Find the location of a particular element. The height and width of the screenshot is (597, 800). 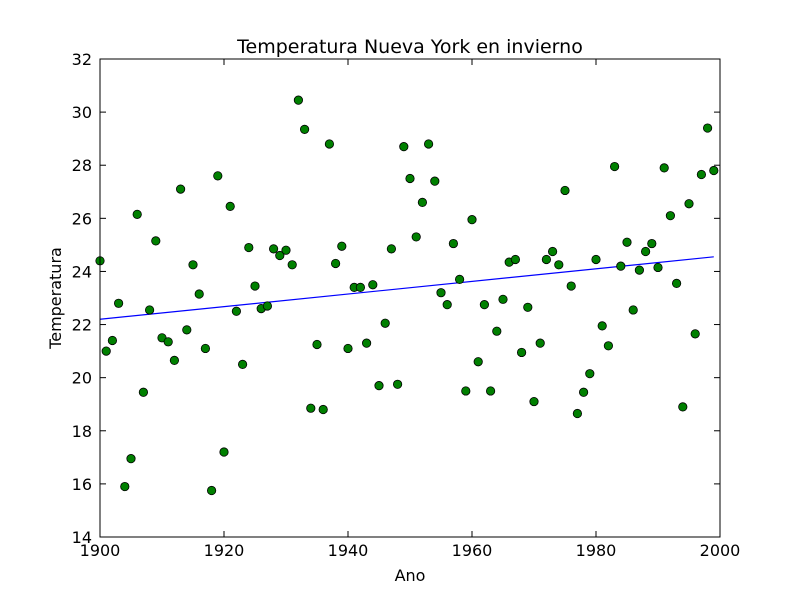

y-axis-label: Temperatura is located at coordinates (55, 298).